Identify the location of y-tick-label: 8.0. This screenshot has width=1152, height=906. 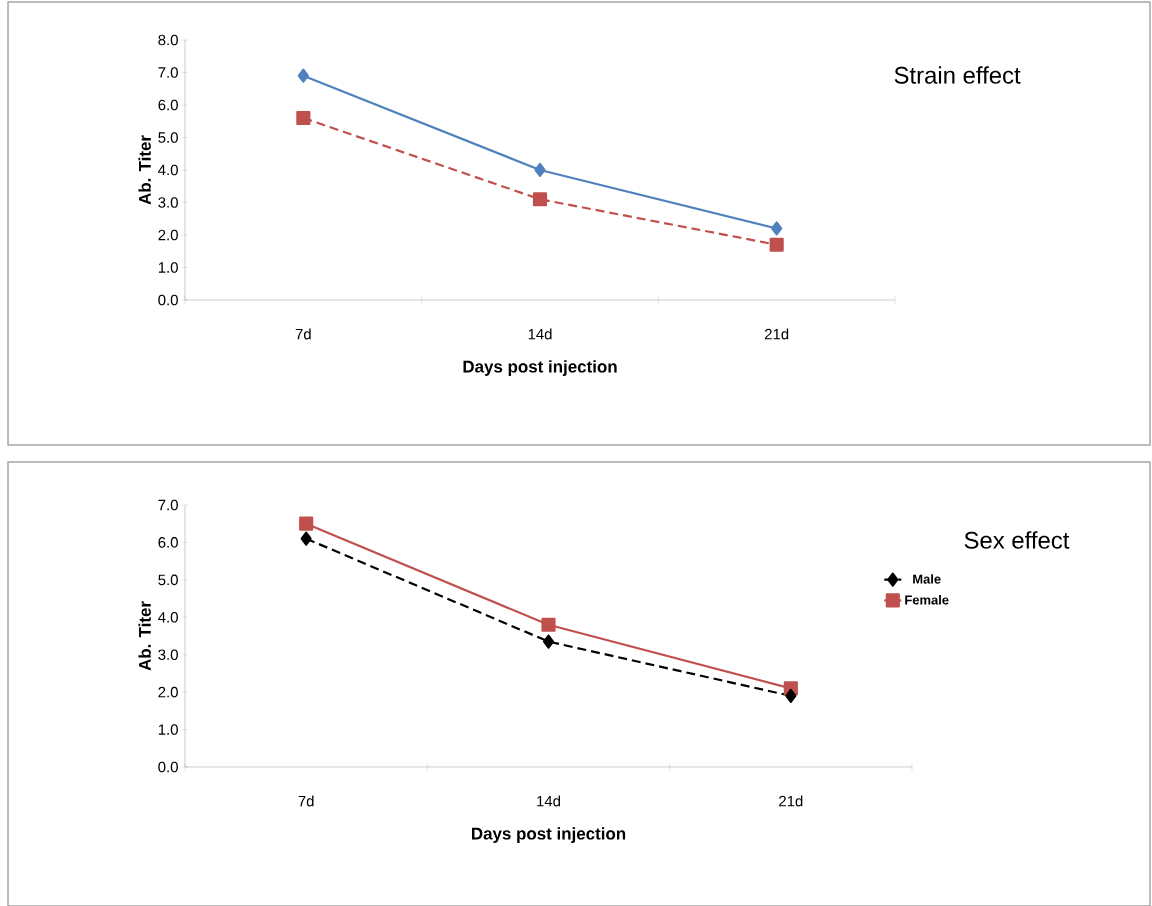
(168, 40).